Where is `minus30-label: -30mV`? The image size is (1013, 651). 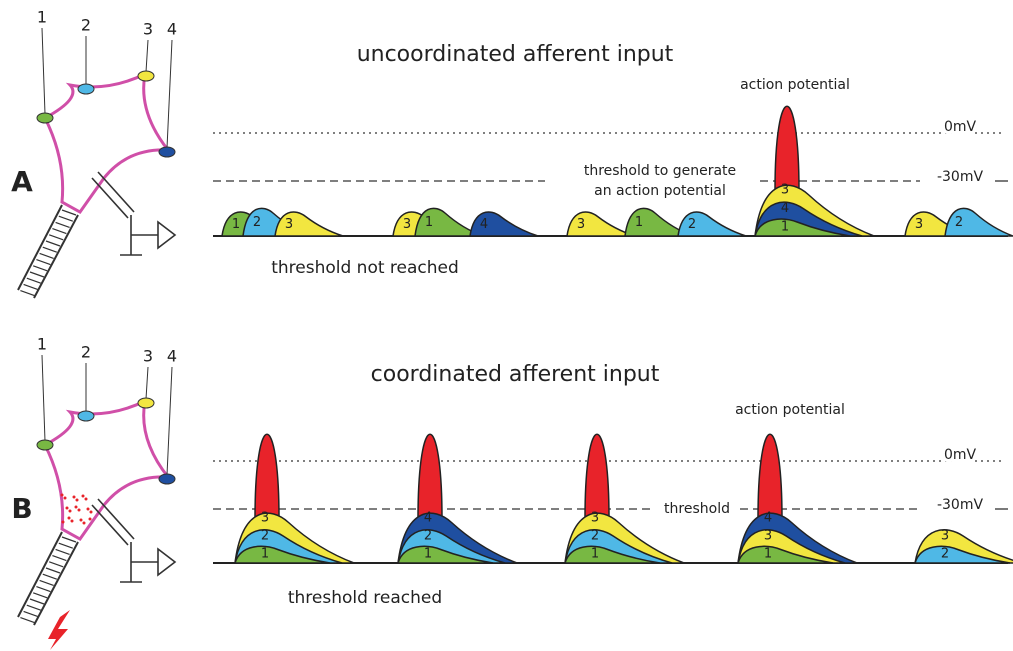 minus30-label: -30mV is located at coordinates (960, 177).